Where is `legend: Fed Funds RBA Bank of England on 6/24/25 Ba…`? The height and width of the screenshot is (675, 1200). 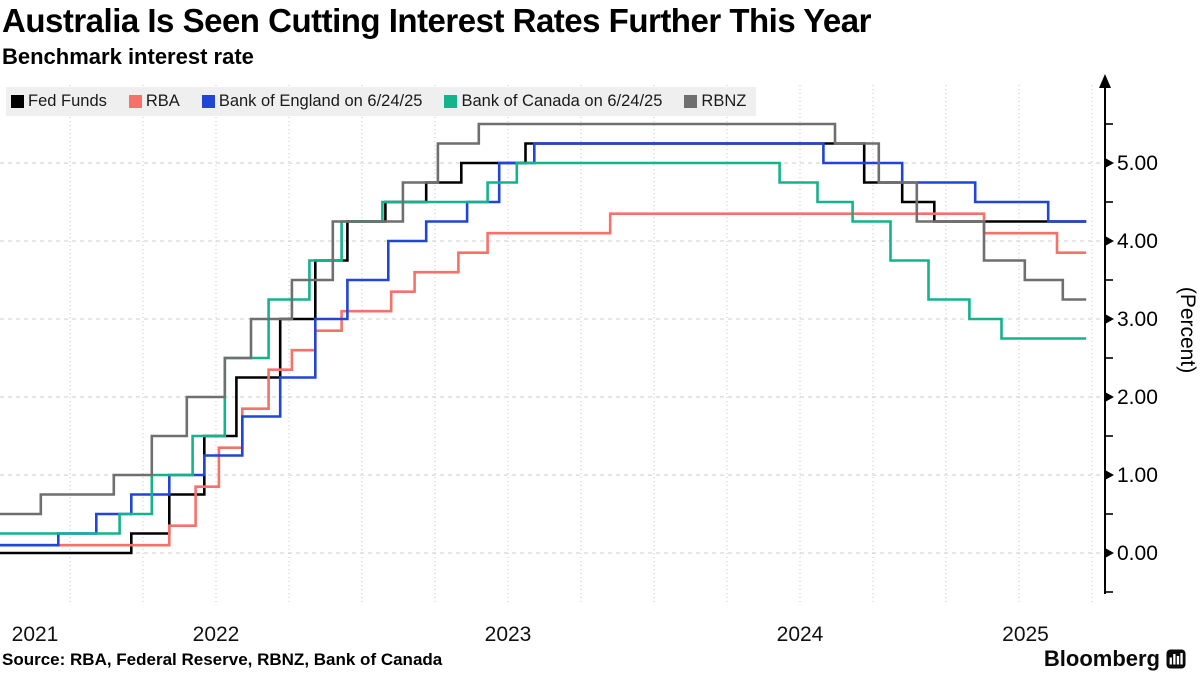
legend: Fed Funds RBA Bank of England on 6/24/25 Ba… is located at coordinates (381, 101).